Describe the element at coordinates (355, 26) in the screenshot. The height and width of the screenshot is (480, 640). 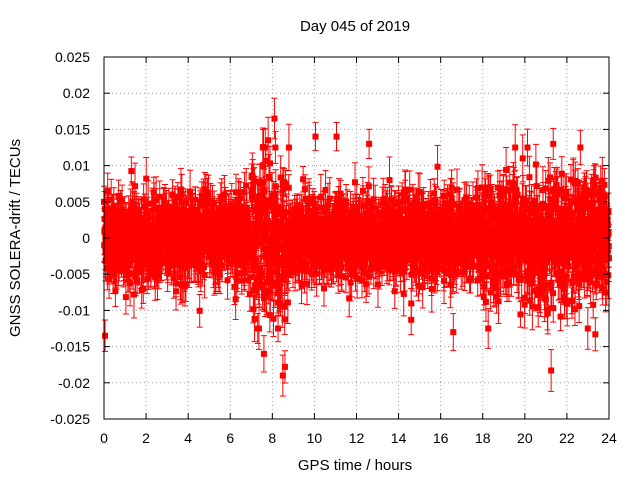
I see `chart-title: Day 045 of 2019` at that location.